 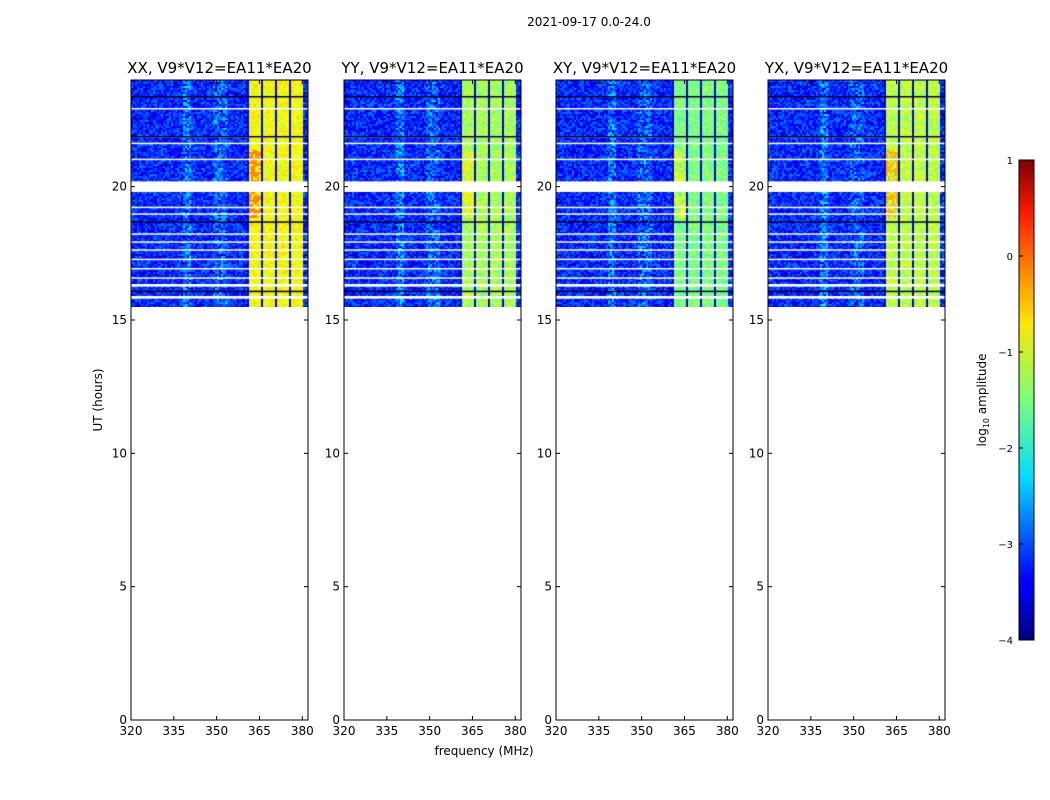 I want to click on x-axis-label: frequency (MHz), so click(x=483, y=751).